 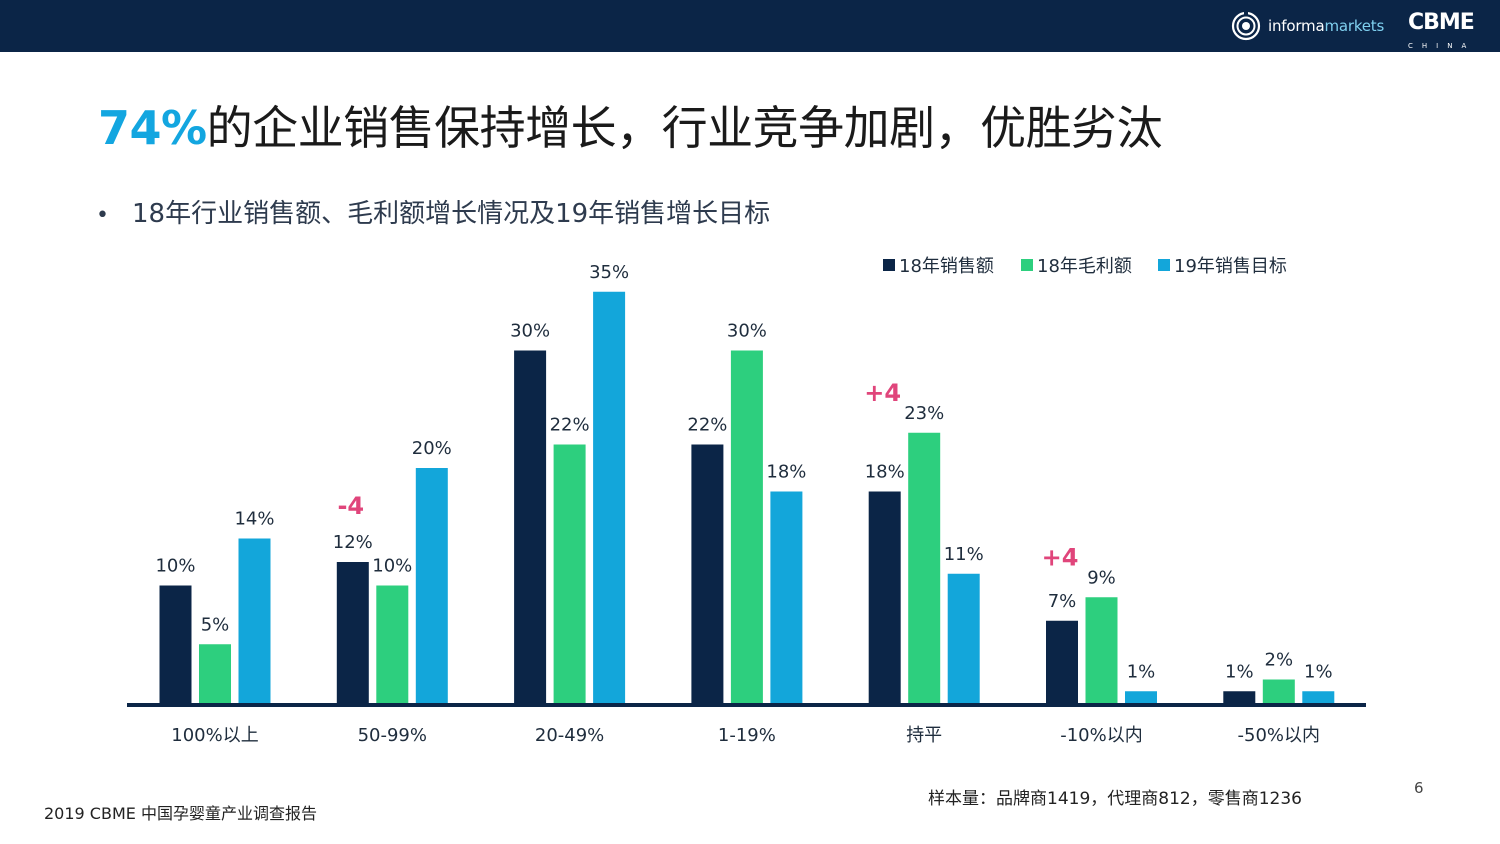 What do you see at coordinates (1141, 671) in the screenshot?
I see `data-label-3-6: 1%` at bounding box center [1141, 671].